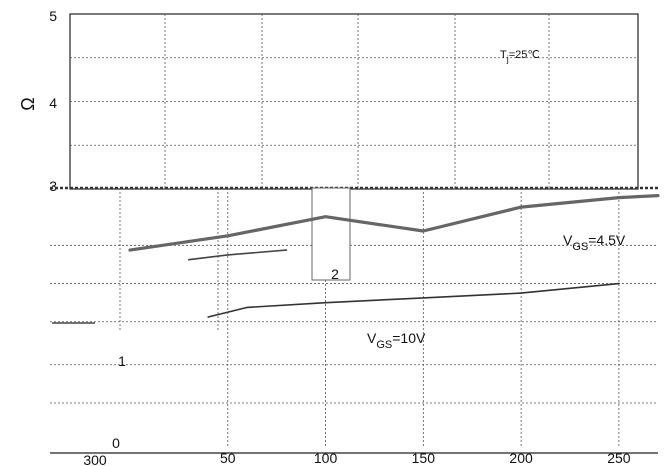 Image resolution: width=670 pixels, height=466 pixels. Describe the element at coordinates (331, 234) in the screenshot. I see `overlay-patch` at that location.